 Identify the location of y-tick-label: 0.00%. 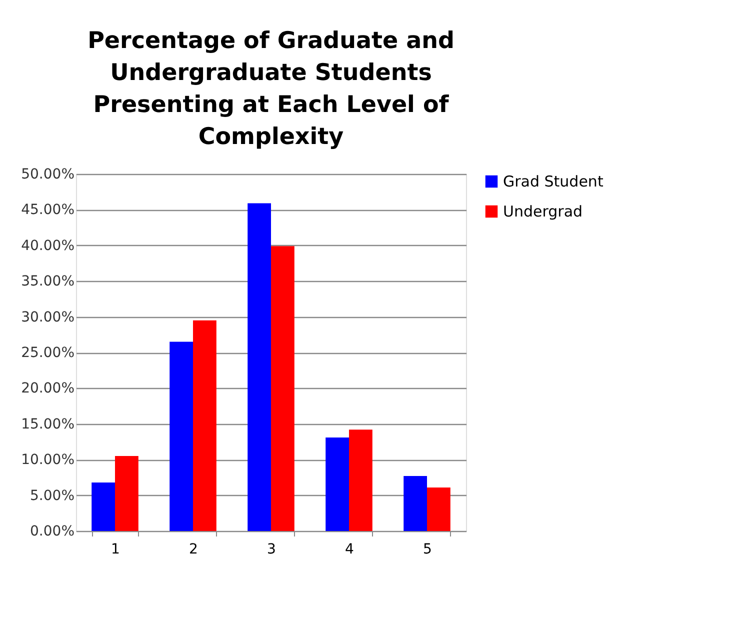
(52, 532).